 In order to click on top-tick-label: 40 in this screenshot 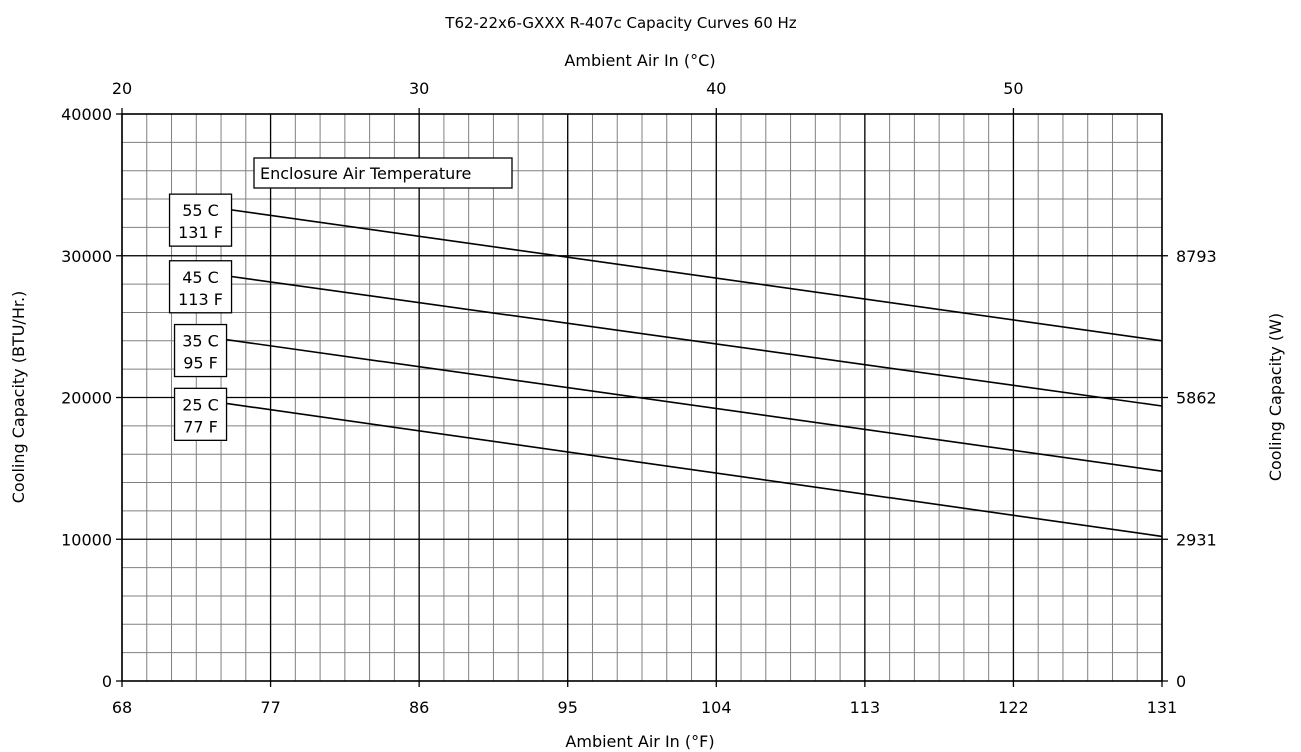, I will do `click(716, 88)`.